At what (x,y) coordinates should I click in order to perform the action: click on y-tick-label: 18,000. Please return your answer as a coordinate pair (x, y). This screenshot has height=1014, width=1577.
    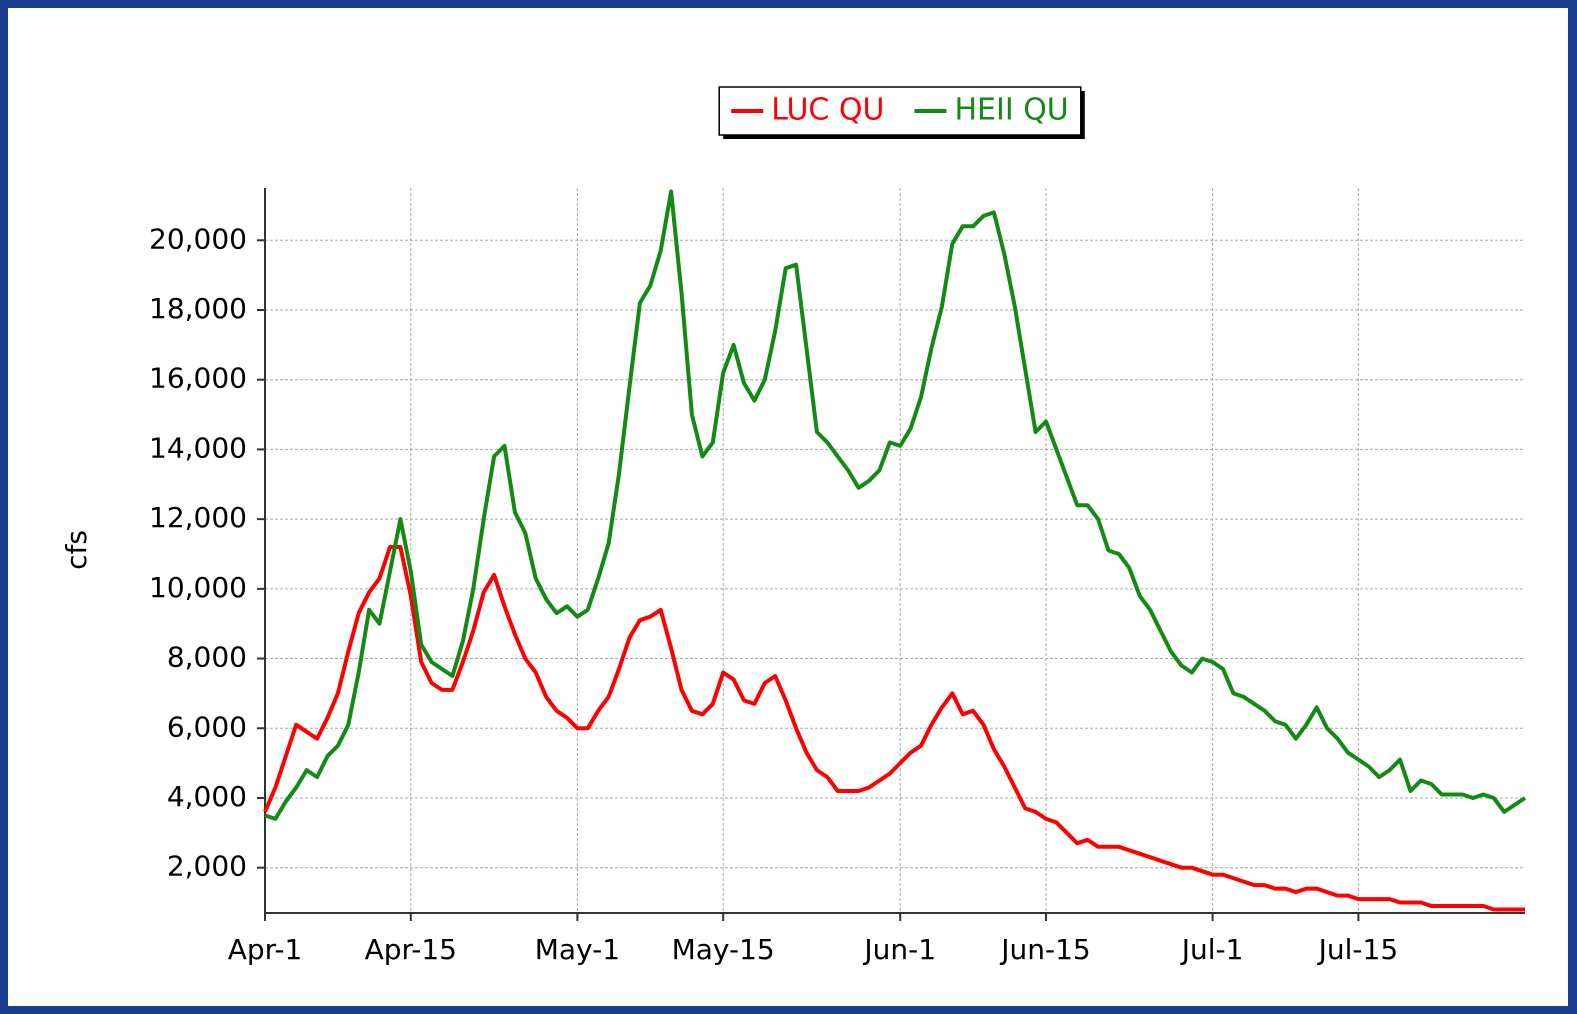
    Looking at the image, I should click on (198, 308).